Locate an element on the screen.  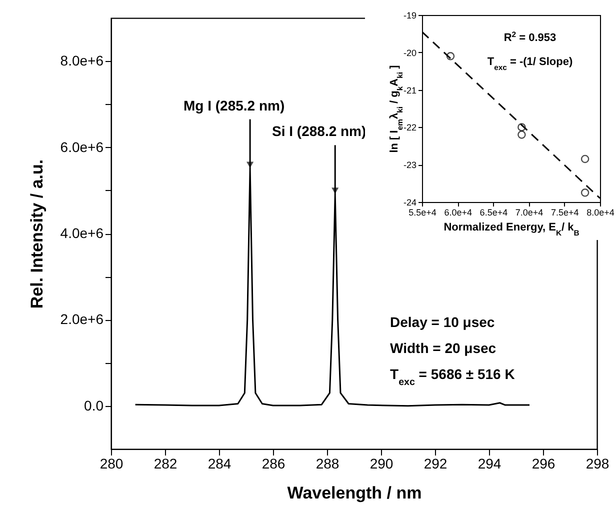
x-tick-label: 290 is located at coordinates (382, 464).